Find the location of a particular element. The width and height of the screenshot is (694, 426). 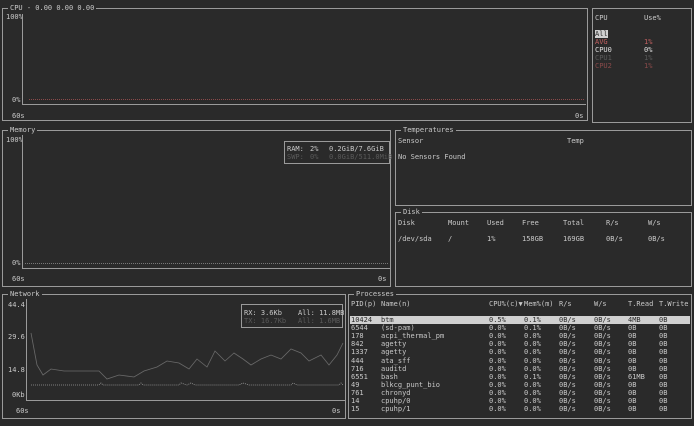

memory-y-max: 100% is located at coordinates (14, 140).